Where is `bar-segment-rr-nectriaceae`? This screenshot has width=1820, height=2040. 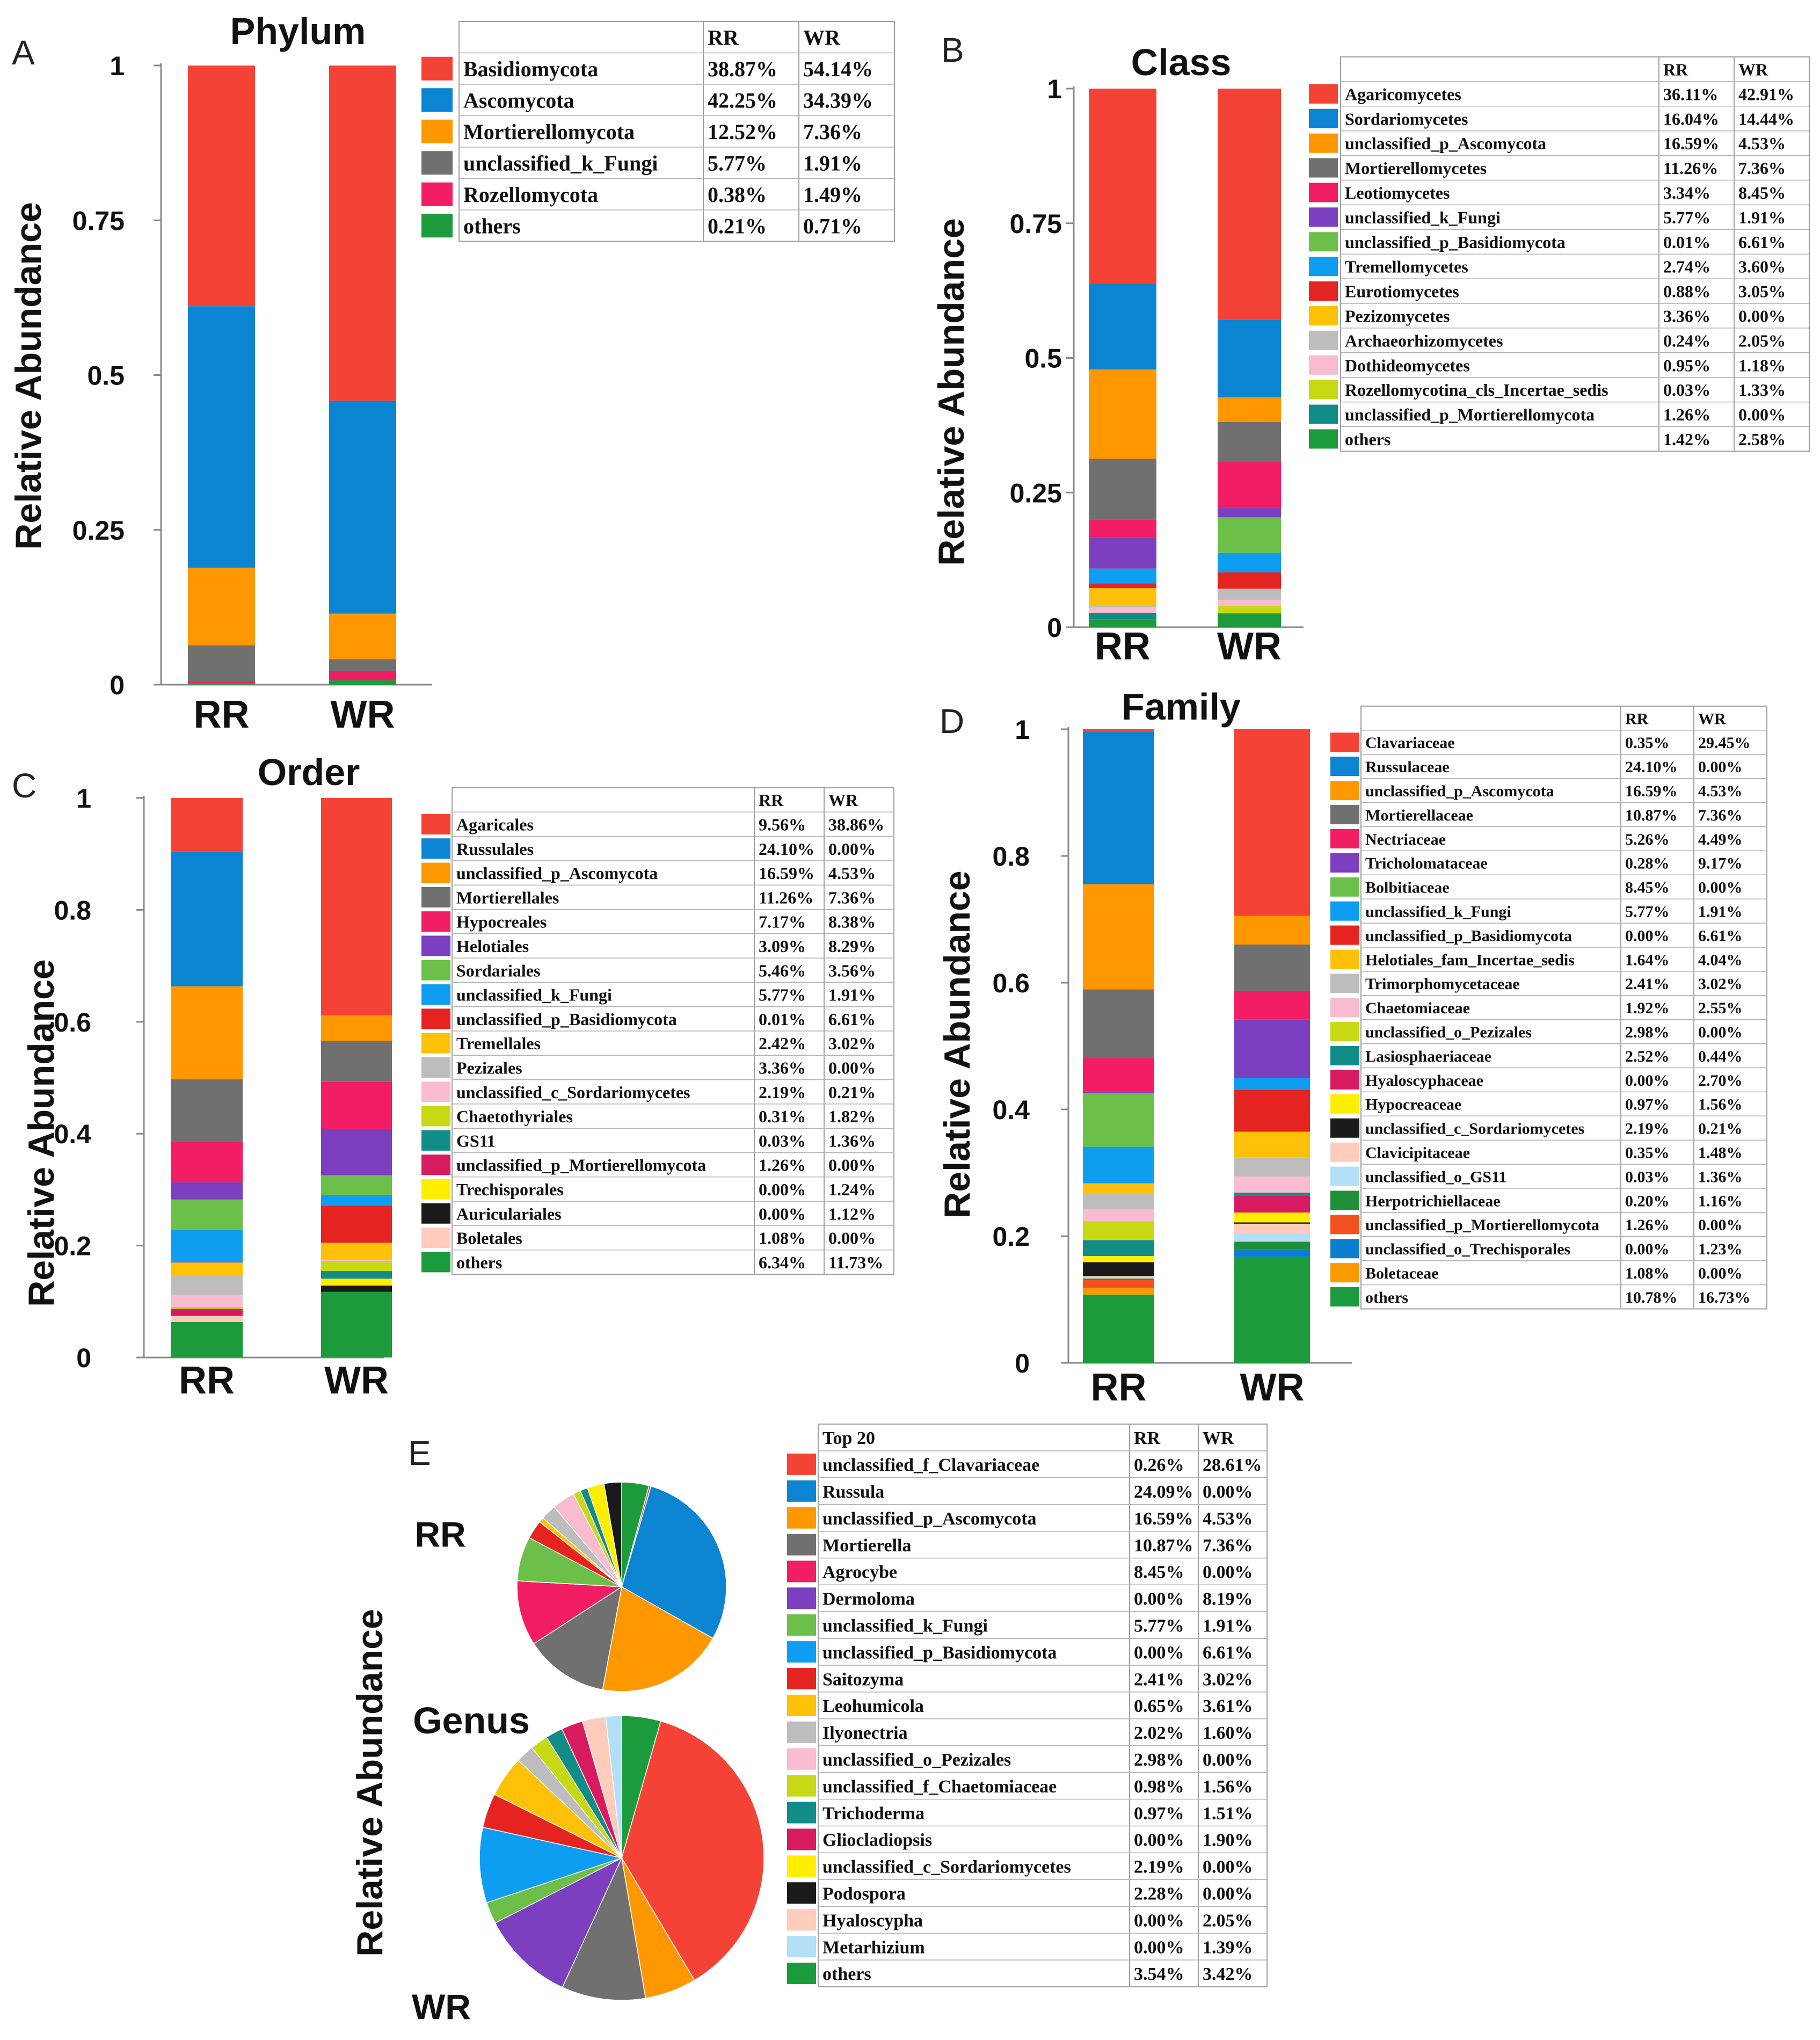 bar-segment-rr-nectriaceae is located at coordinates (1119, 1075).